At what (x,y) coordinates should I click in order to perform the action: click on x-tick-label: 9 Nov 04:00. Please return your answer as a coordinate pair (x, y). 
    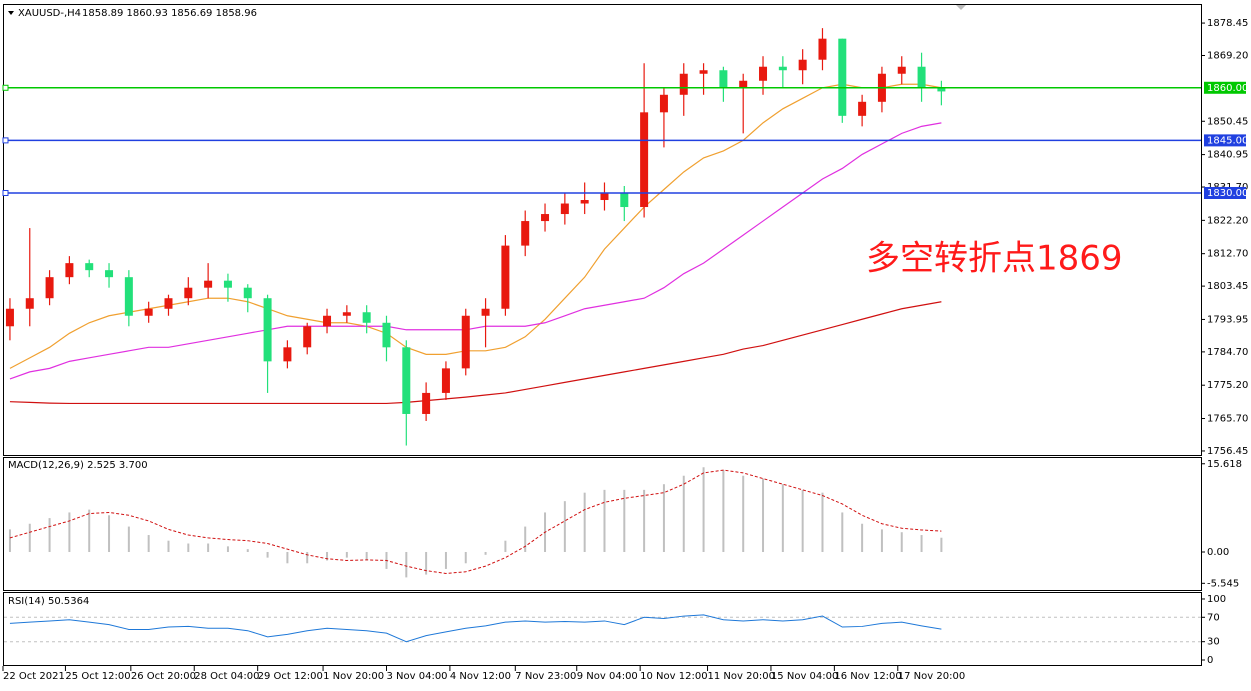
    Looking at the image, I should click on (607, 676).